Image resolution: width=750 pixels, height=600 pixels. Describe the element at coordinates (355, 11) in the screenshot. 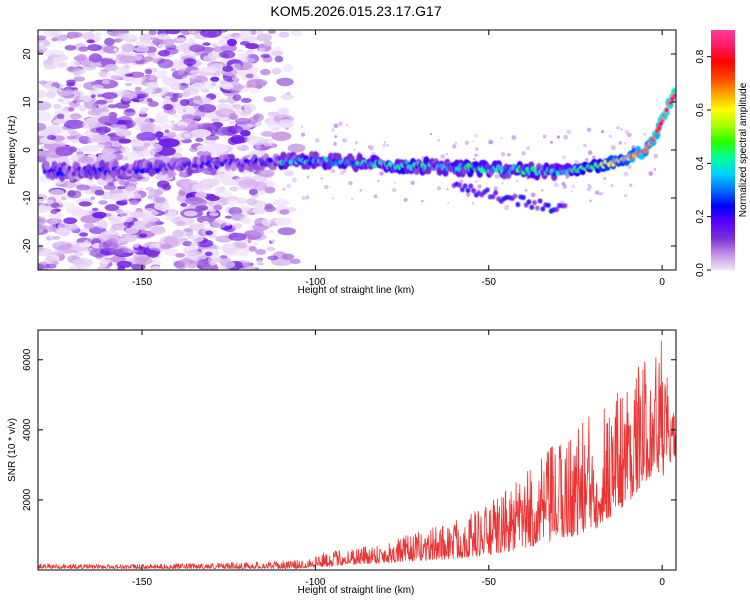

I see `chart-title: KOM5.2026.015.23.17.G17` at that location.